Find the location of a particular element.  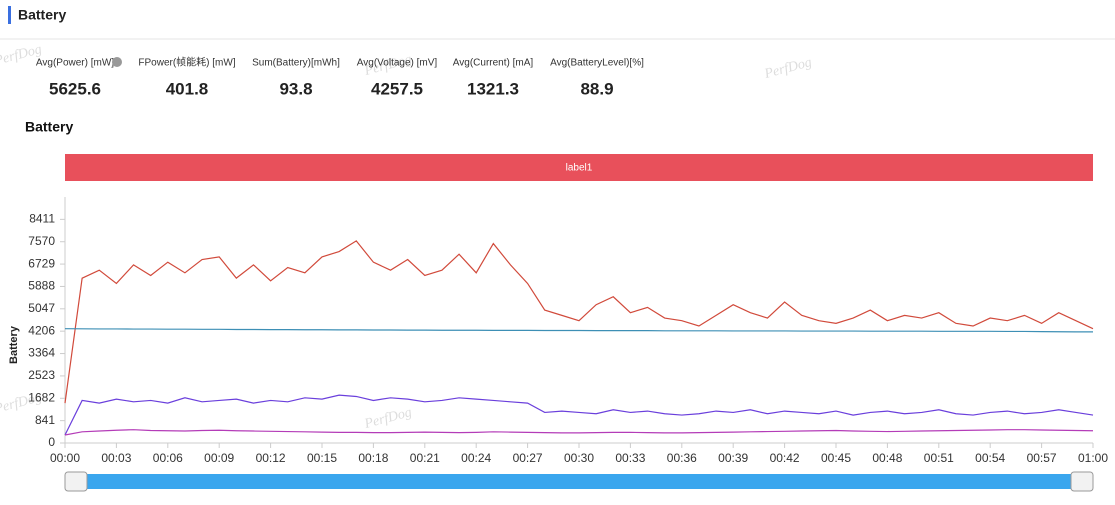

x-tick-label: 00:33 is located at coordinates (630, 458).